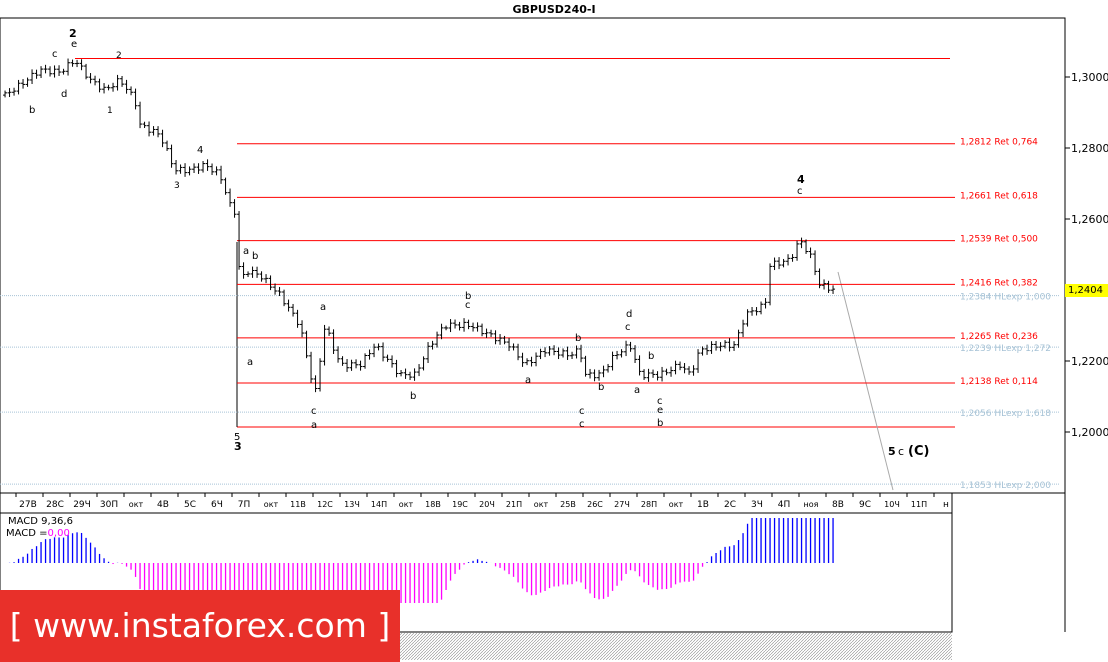 This screenshot has height=662, width=1108. I want to click on x-tick-label: 14П, so click(379, 504).